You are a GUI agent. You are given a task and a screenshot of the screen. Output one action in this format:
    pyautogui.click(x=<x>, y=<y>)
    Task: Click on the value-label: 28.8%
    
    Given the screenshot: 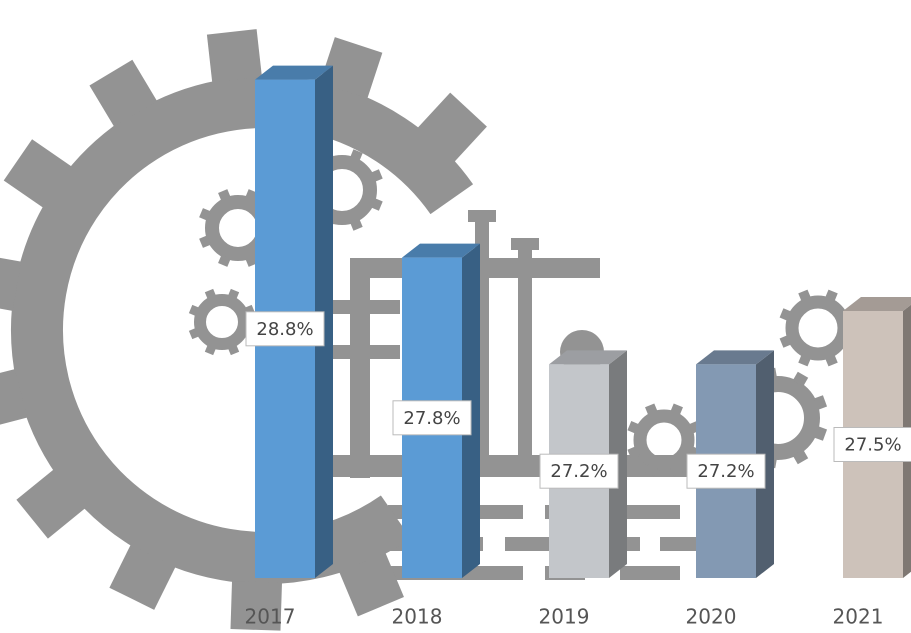 What is the action you would take?
    pyautogui.click(x=284, y=329)
    